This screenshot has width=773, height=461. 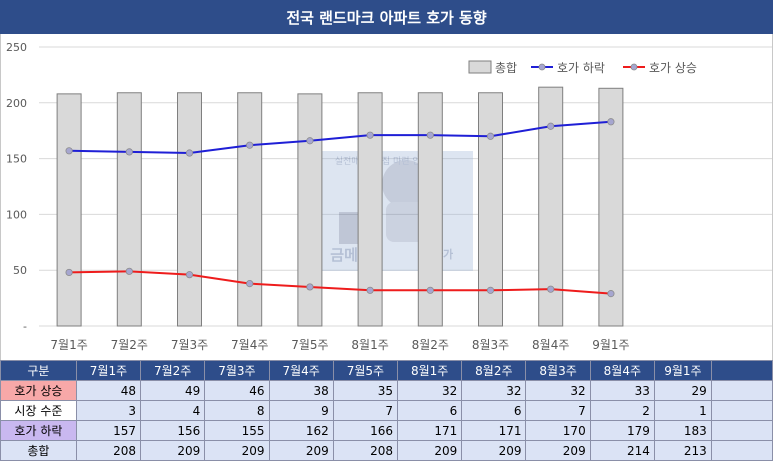 I want to click on table-cell: 213, so click(x=682, y=450).